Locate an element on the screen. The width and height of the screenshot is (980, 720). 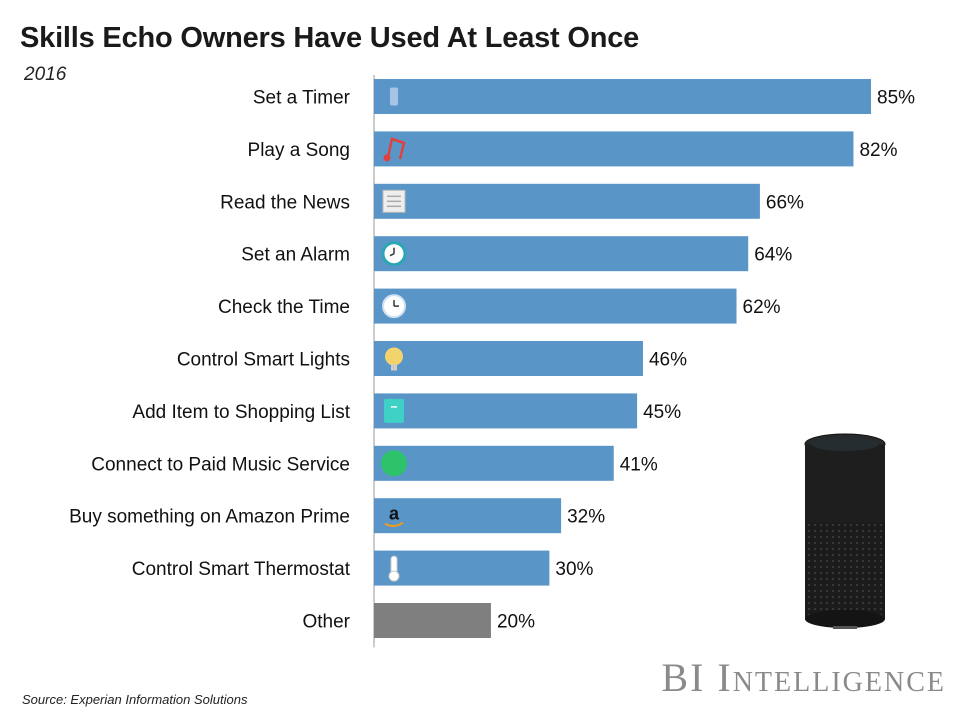
newspaper-icon is located at coordinates (394, 201).